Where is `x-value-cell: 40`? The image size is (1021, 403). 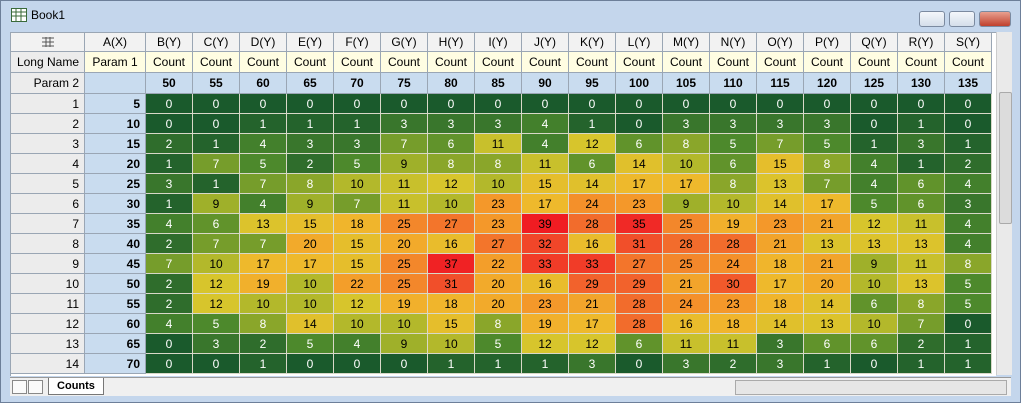 x-value-cell: 40 is located at coordinates (115, 244).